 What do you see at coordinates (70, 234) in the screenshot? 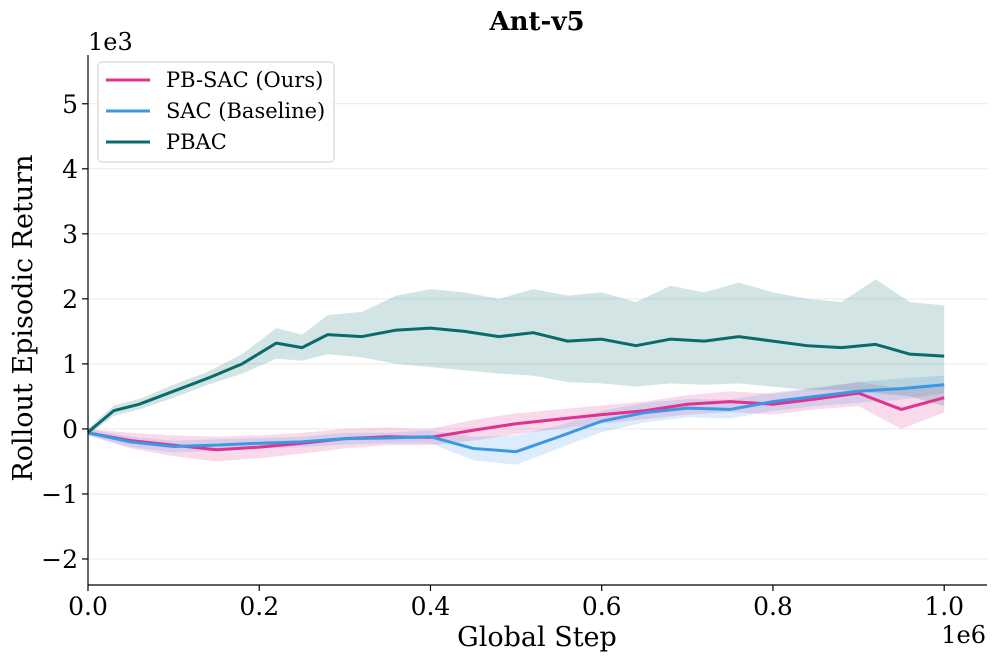
I see `y-tick-label-5: 3` at bounding box center [70, 234].